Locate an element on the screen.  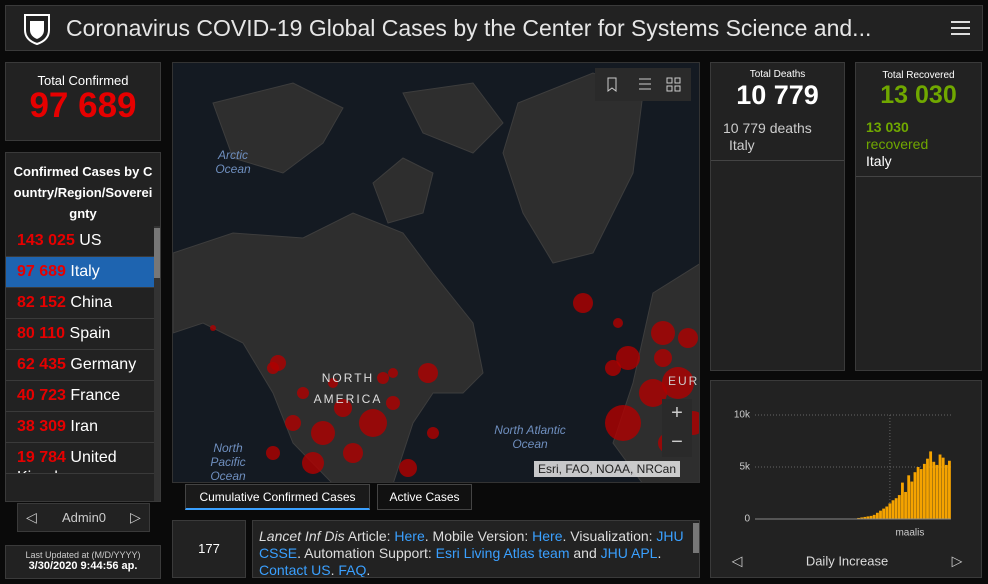
country-count: 62 435 is located at coordinates (41, 364).